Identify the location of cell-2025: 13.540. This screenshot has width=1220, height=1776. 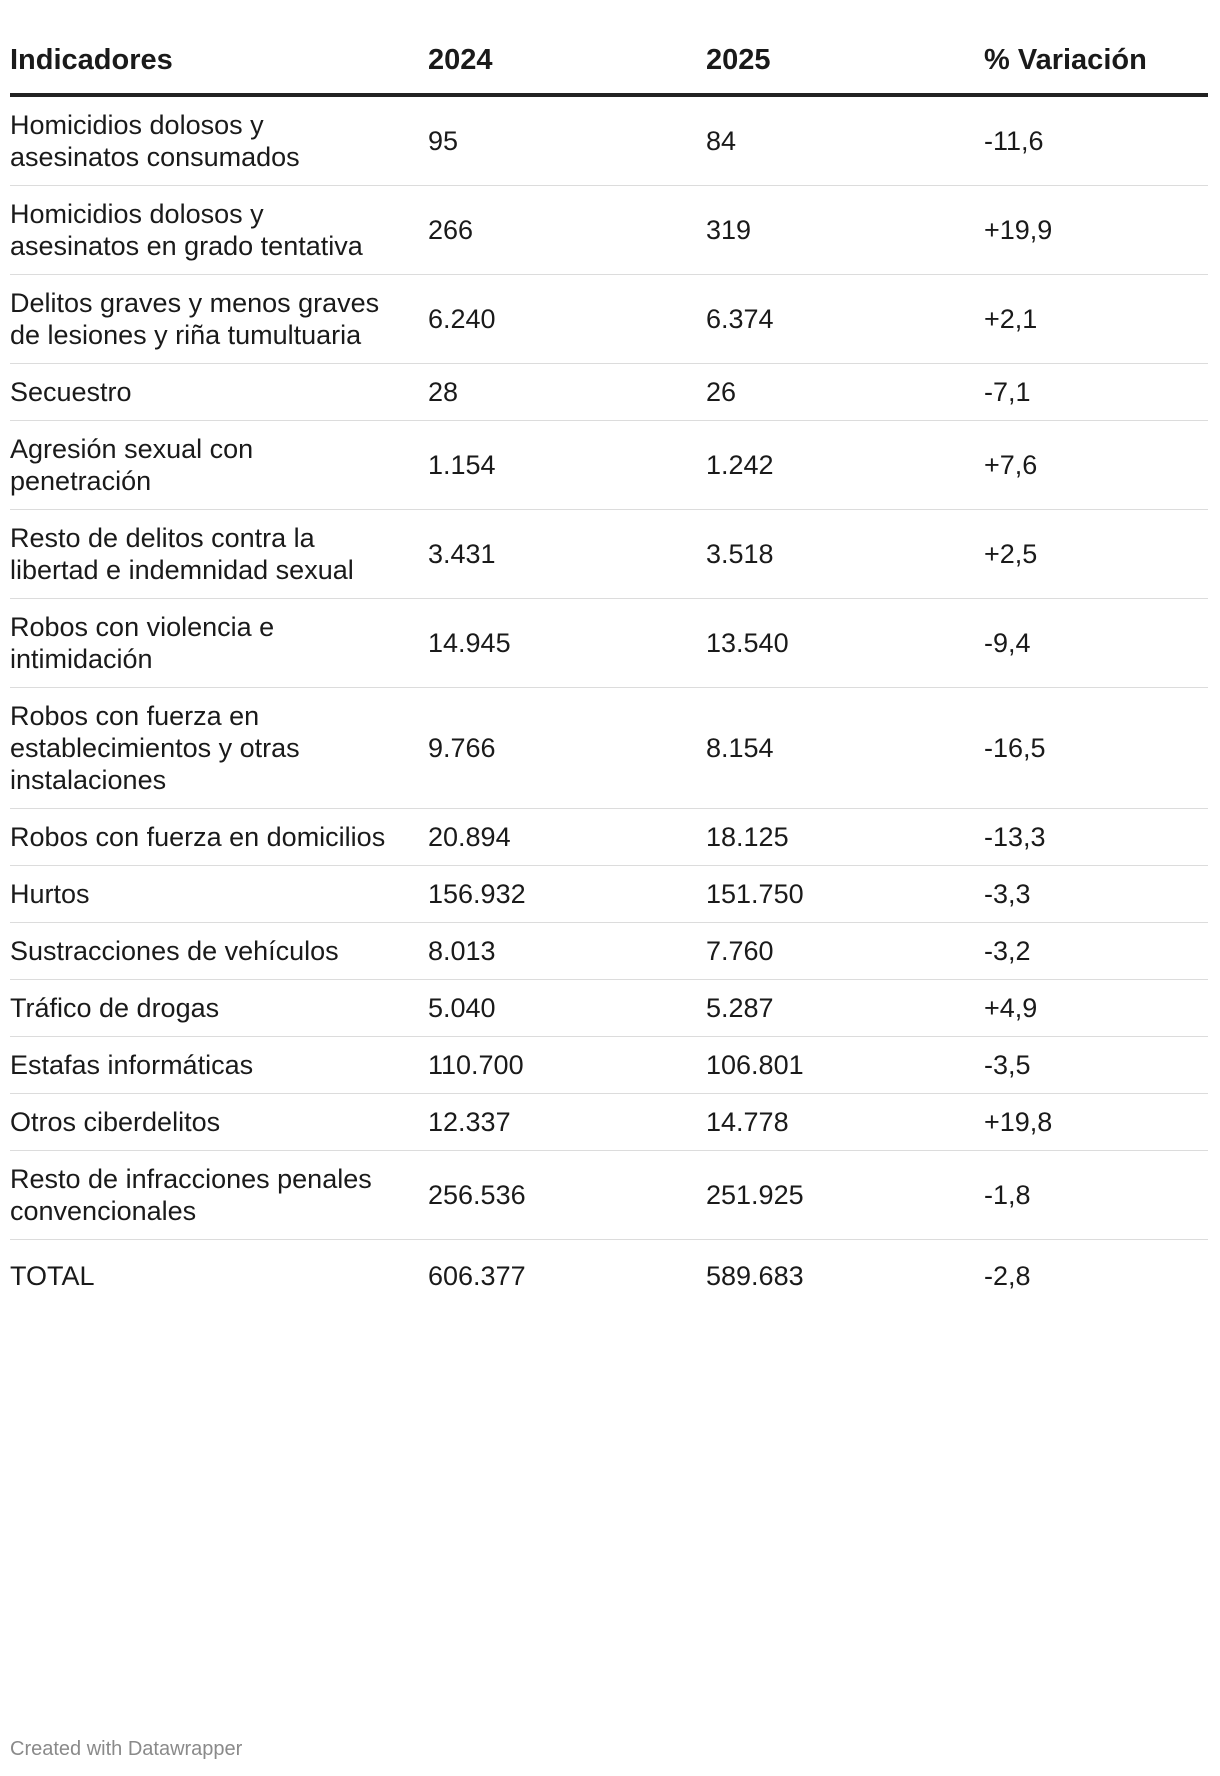
(845, 643).